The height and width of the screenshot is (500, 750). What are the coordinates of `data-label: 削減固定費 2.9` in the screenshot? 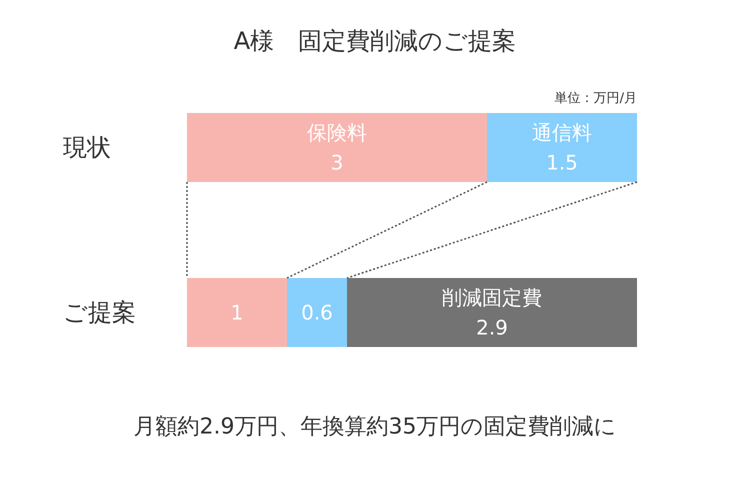 It's located at (492, 313).